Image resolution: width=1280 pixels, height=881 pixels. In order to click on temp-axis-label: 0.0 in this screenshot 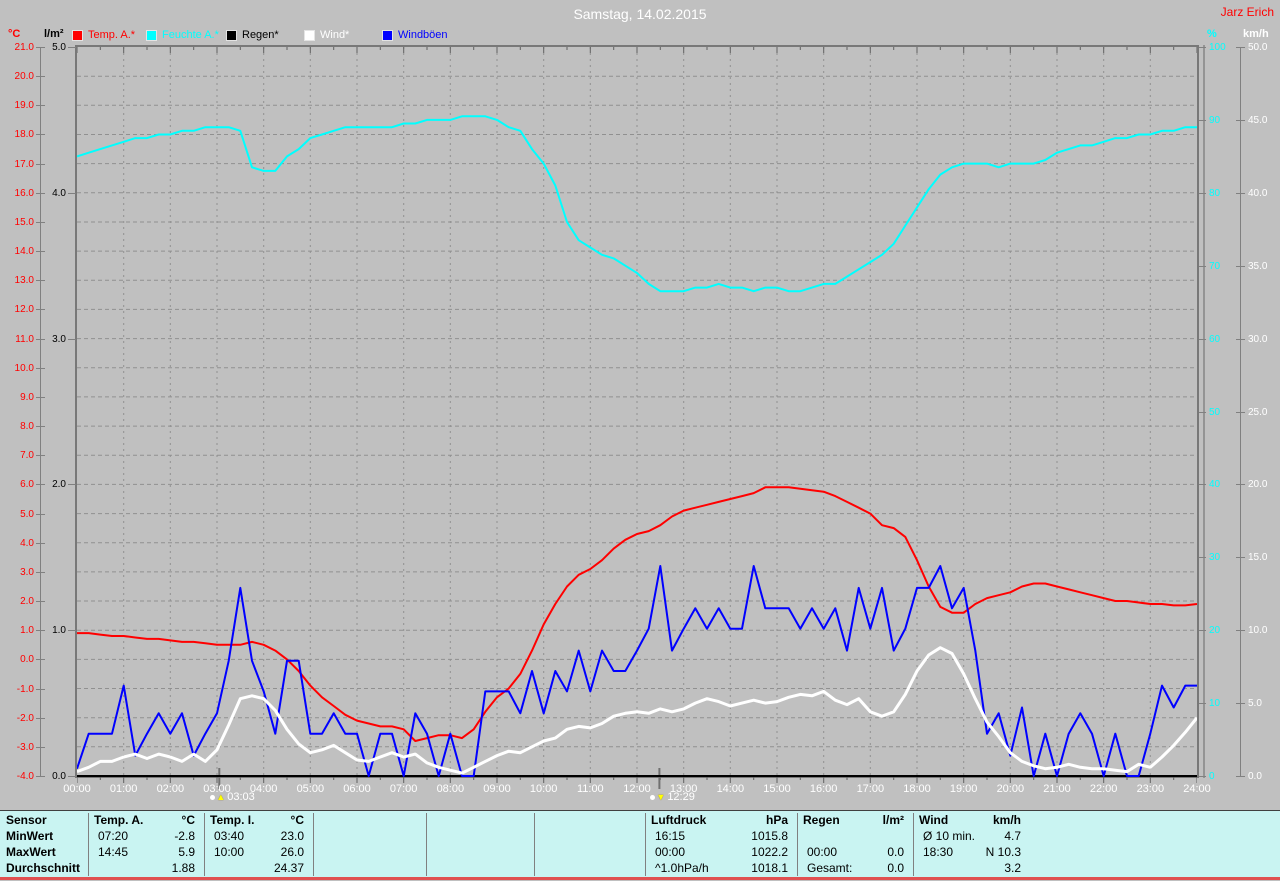, I will do `click(27, 660)`.